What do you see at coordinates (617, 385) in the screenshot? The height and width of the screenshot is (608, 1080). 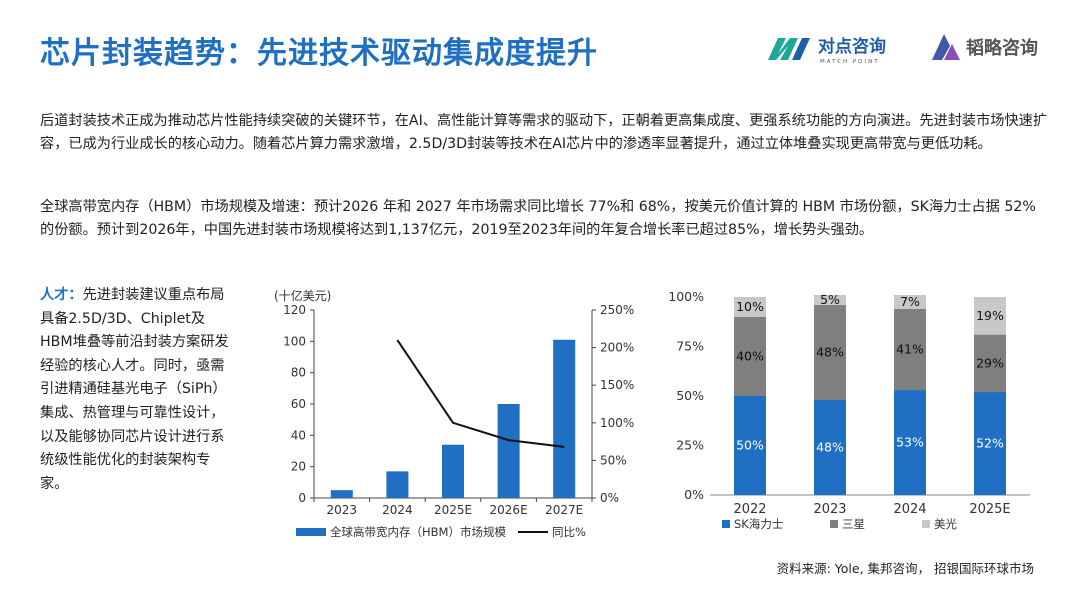 I see `right-tick-label: 150%` at bounding box center [617, 385].